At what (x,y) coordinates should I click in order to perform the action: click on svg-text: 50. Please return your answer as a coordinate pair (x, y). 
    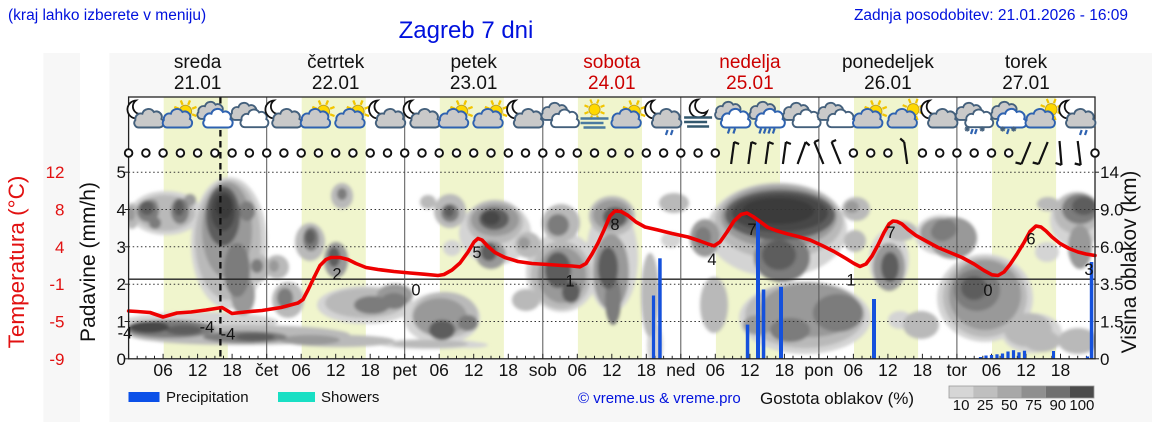
    Looking at the image, I should click on (1009, 405).